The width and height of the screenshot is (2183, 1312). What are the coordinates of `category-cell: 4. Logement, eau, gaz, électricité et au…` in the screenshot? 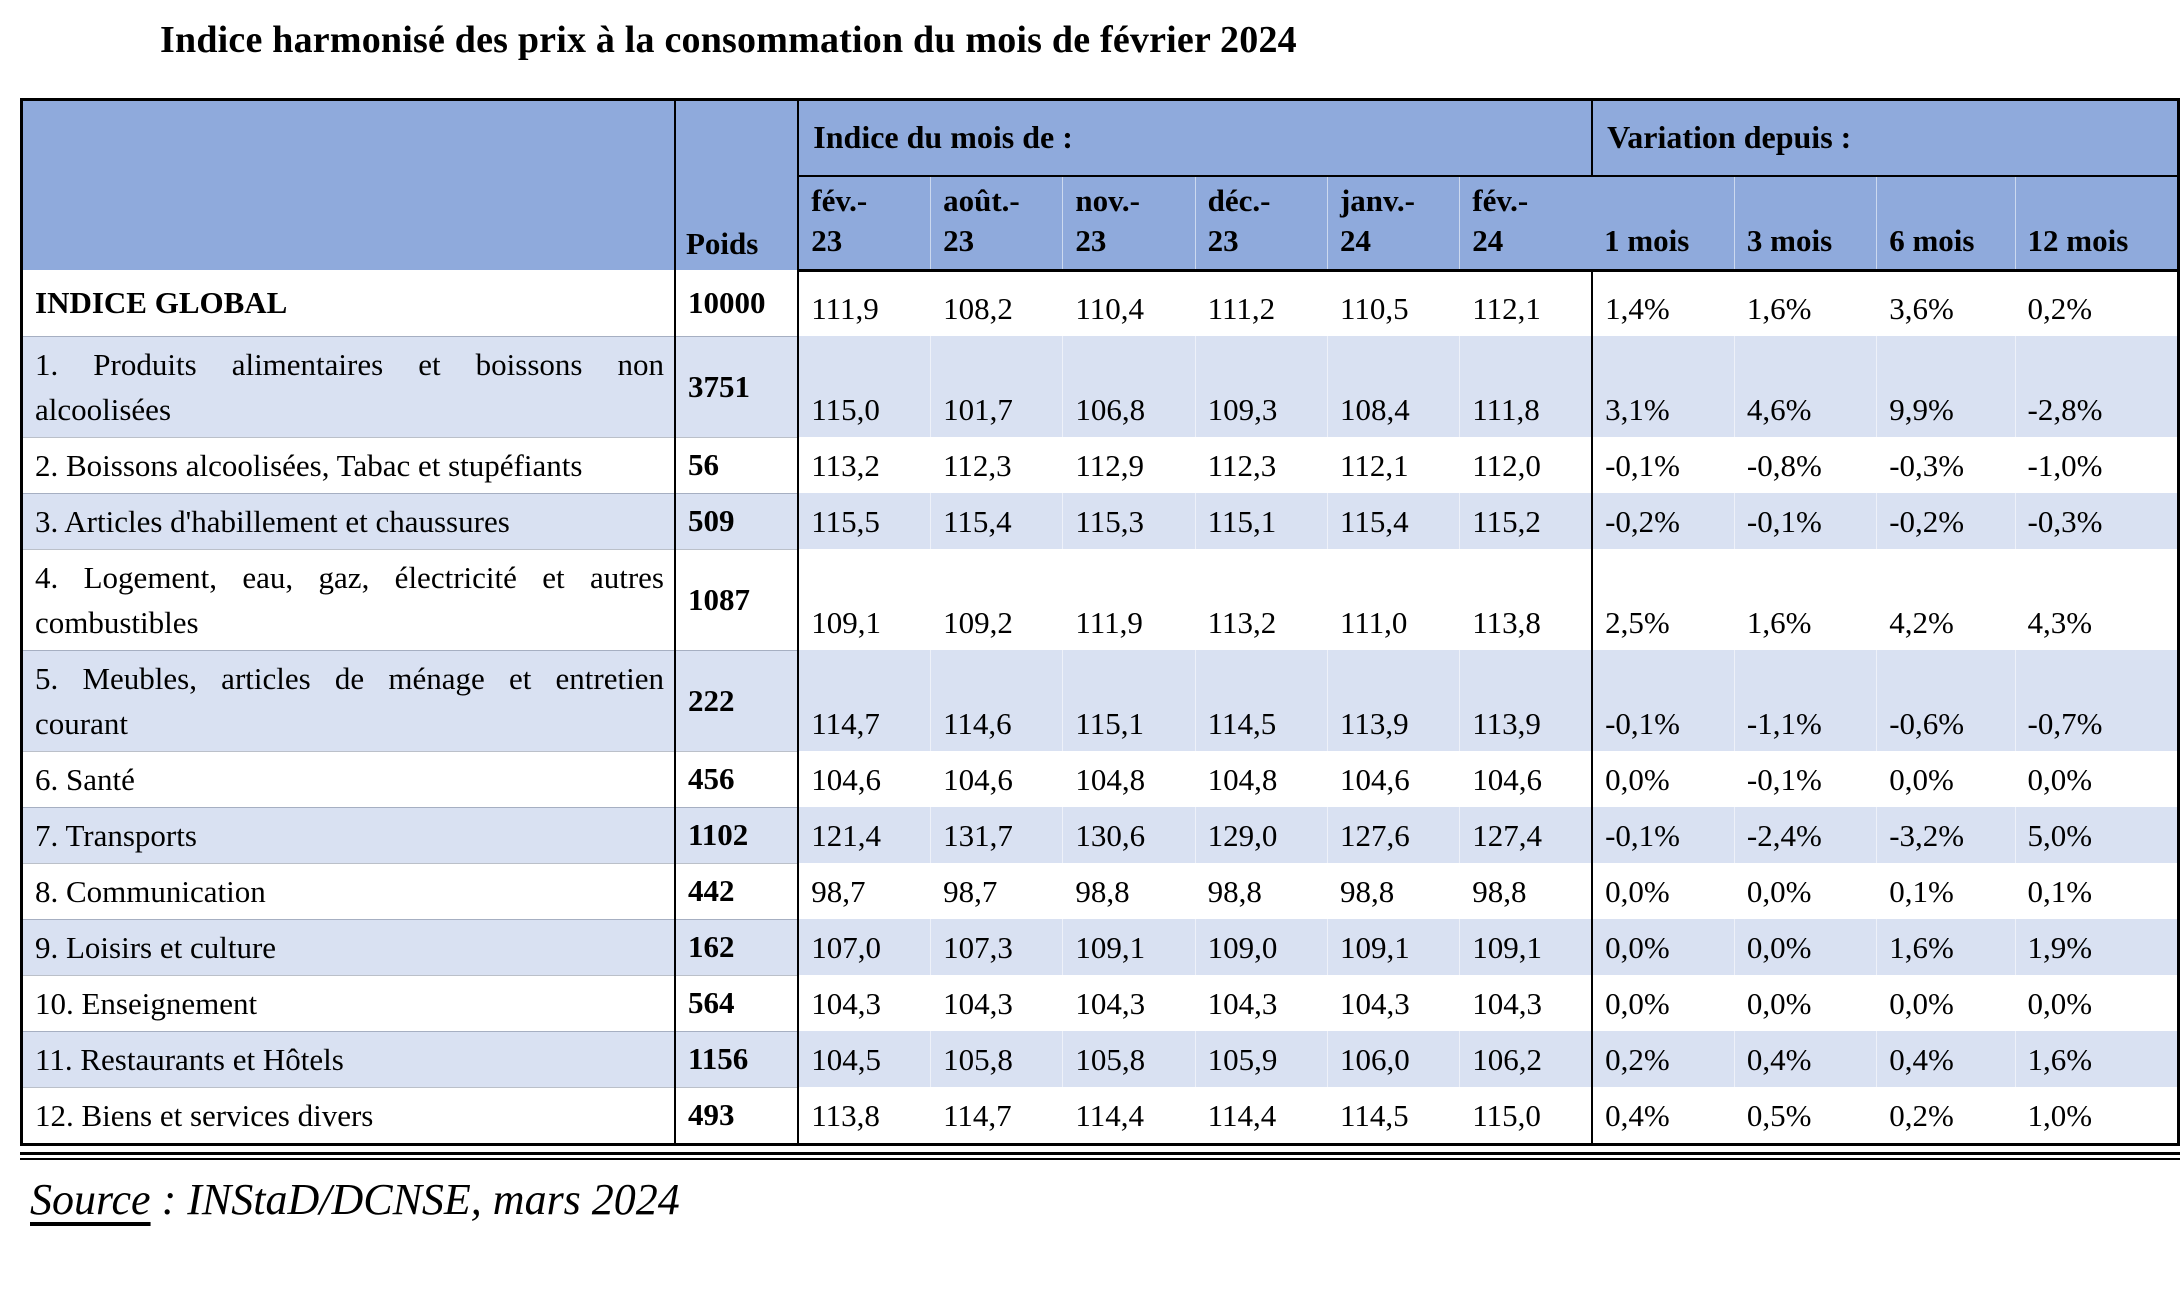 It's located at (348, 599).